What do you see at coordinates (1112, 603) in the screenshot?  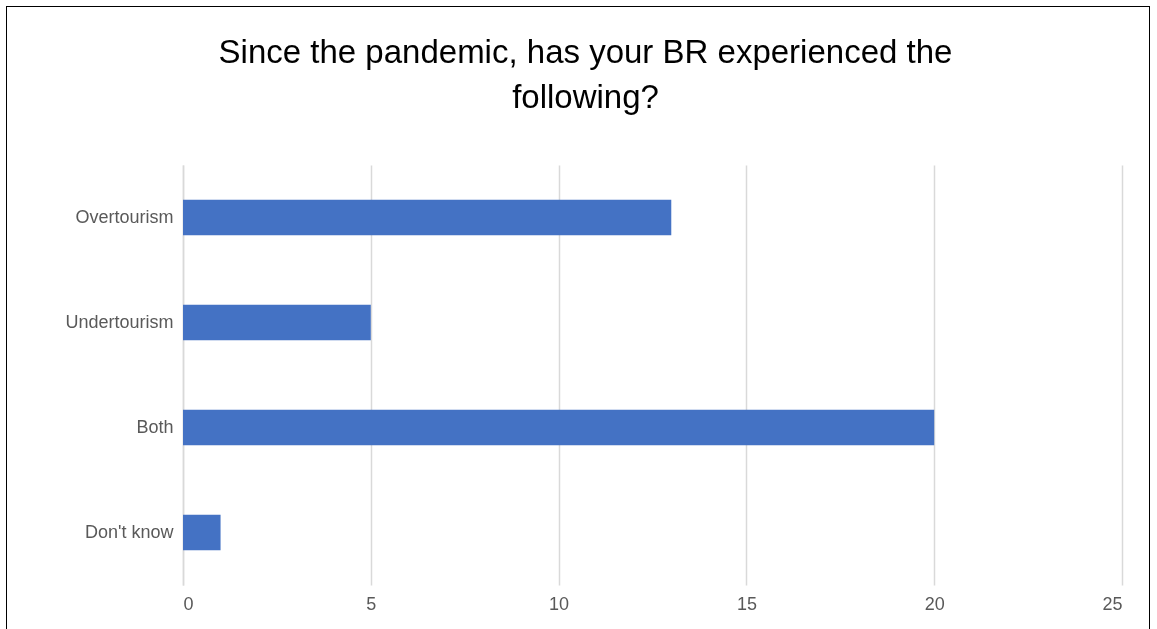 I see `x-tick-label: 25` at bounding box center [1112, 603].